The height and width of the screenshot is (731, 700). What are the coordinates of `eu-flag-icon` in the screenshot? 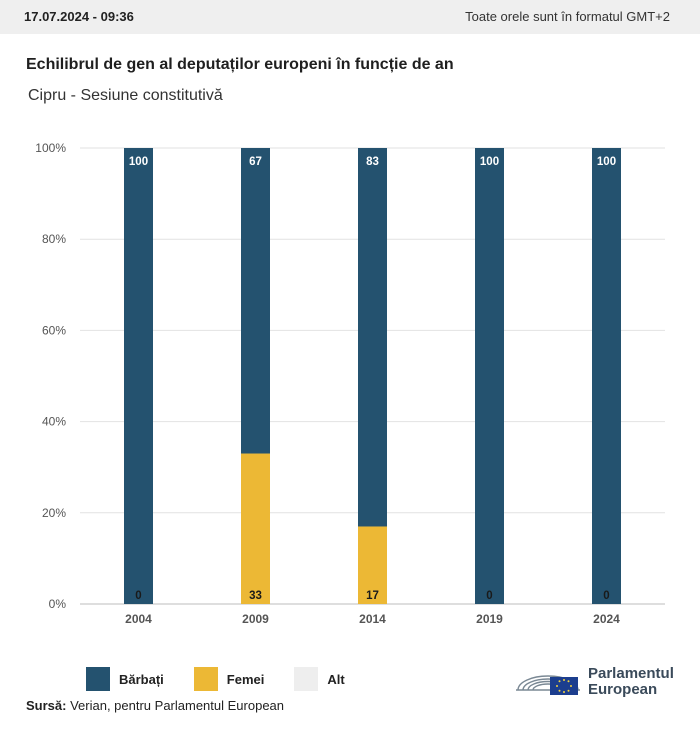 It's located at (564, 686).